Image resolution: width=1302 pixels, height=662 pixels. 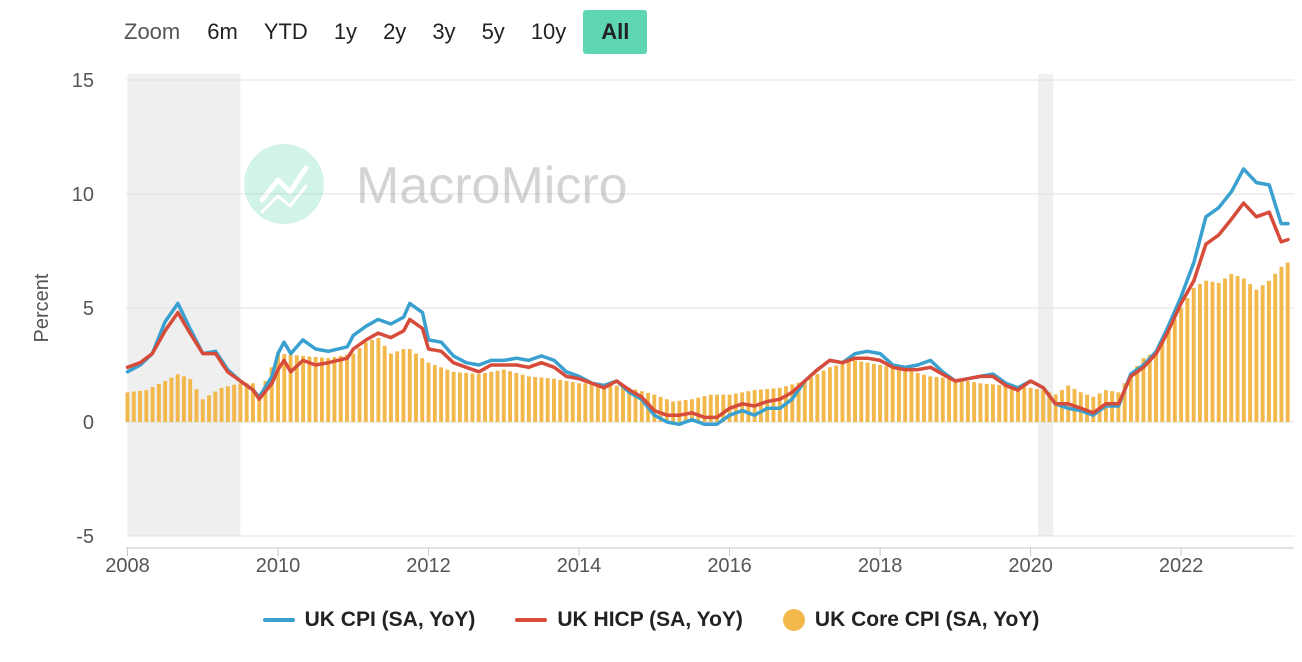 I want to click on legend-item-uk-hicp: UK HICP (SA, YoY), so click(x=629, y=620).